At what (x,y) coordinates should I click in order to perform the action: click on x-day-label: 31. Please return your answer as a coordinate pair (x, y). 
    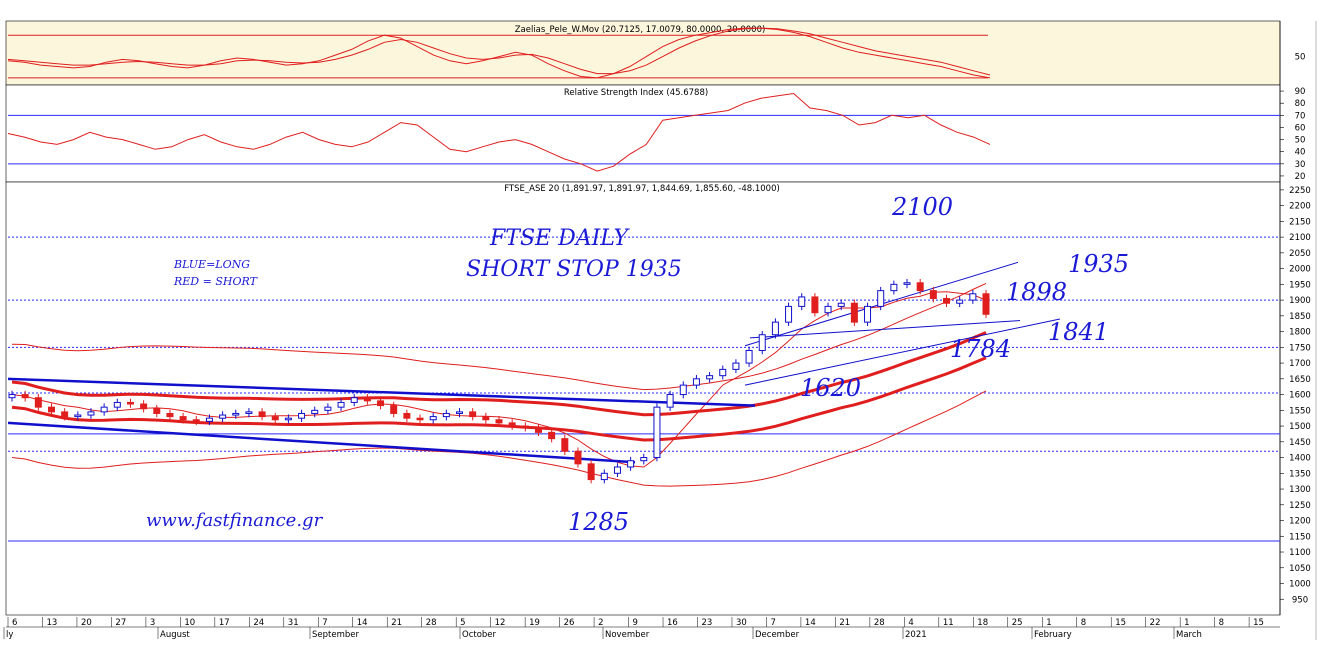
    Looking at the image, I should click on (293, 623).